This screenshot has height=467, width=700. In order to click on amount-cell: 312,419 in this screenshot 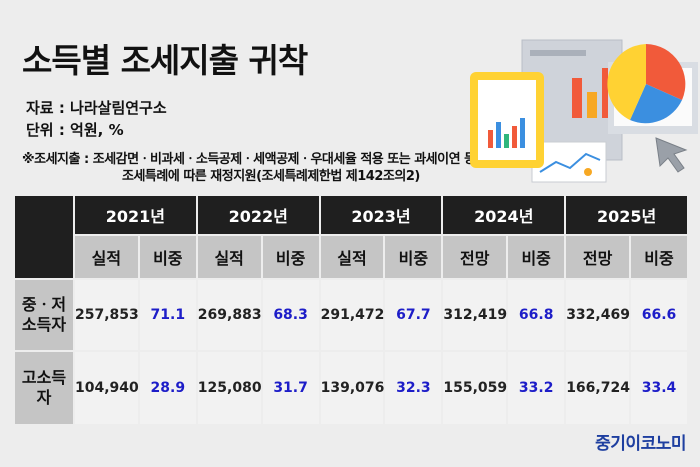, I will do `click(475, 315)`.